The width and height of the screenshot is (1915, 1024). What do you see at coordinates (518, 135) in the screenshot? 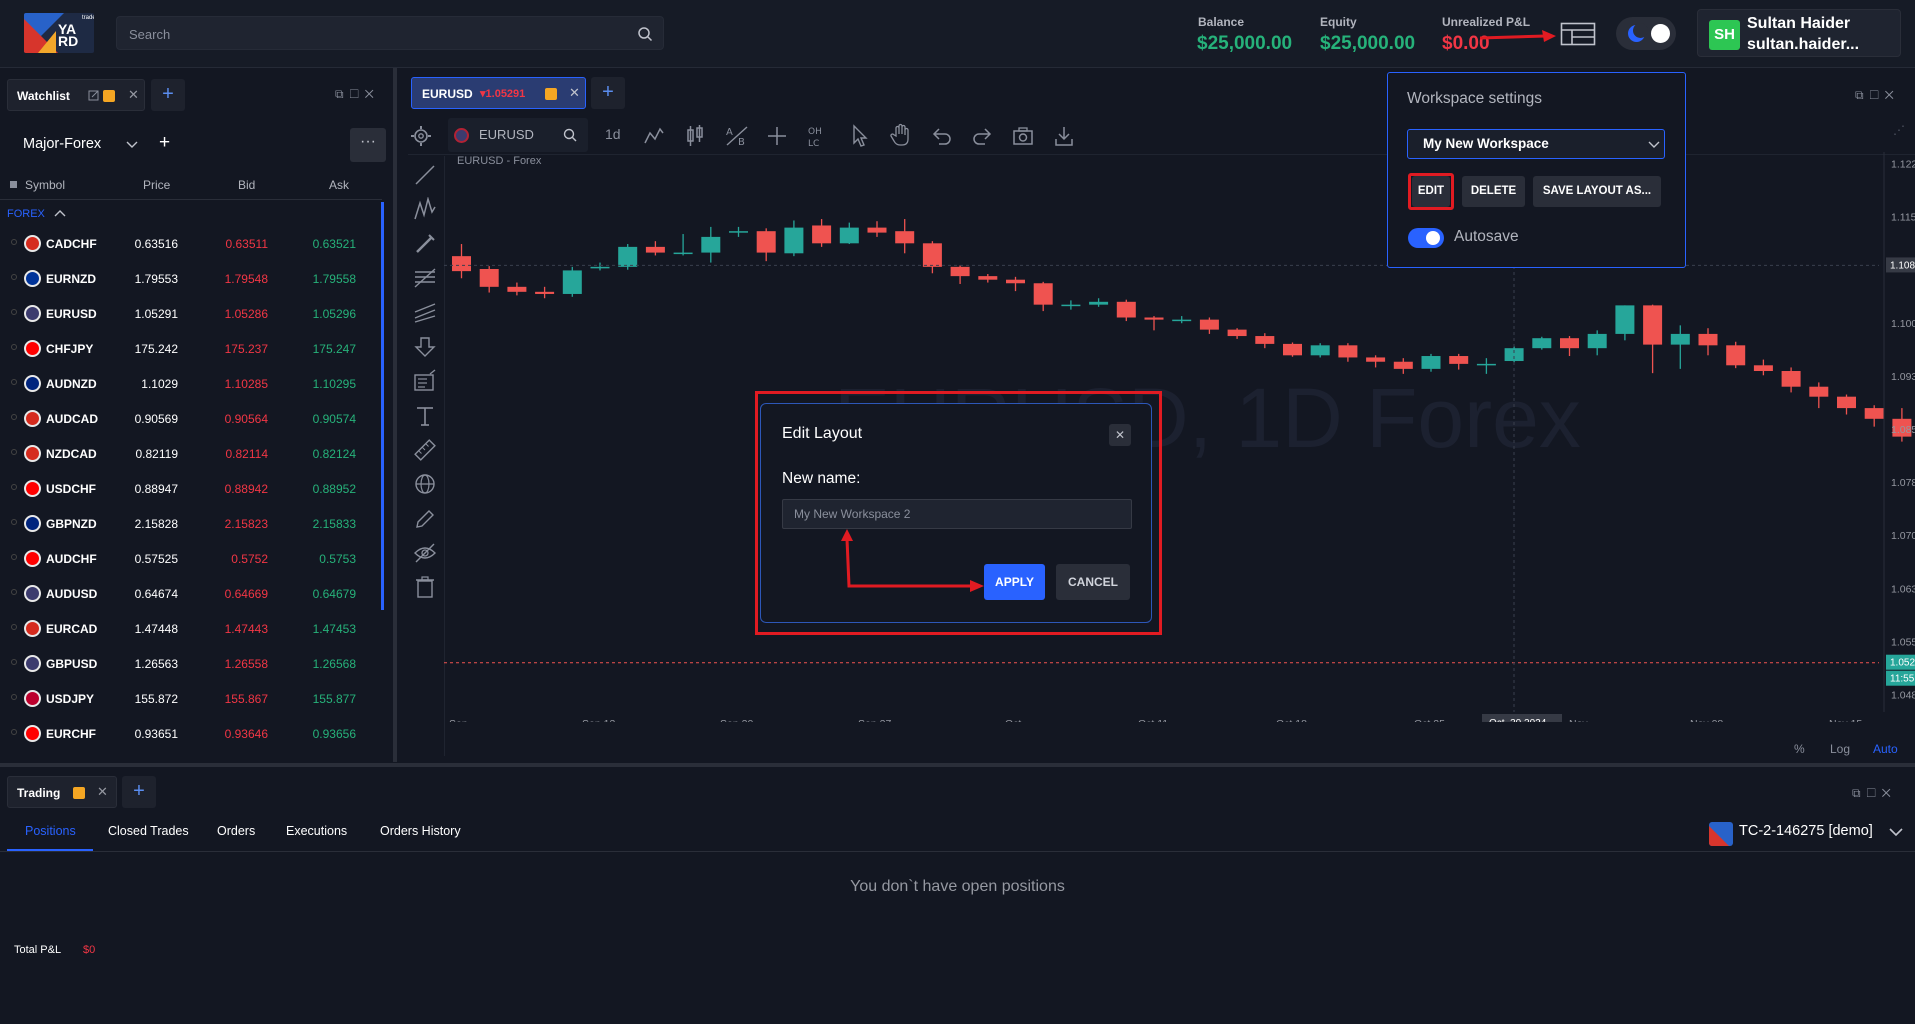
I see `symbol-search: EURUSD` at bounding box center [518, 135].